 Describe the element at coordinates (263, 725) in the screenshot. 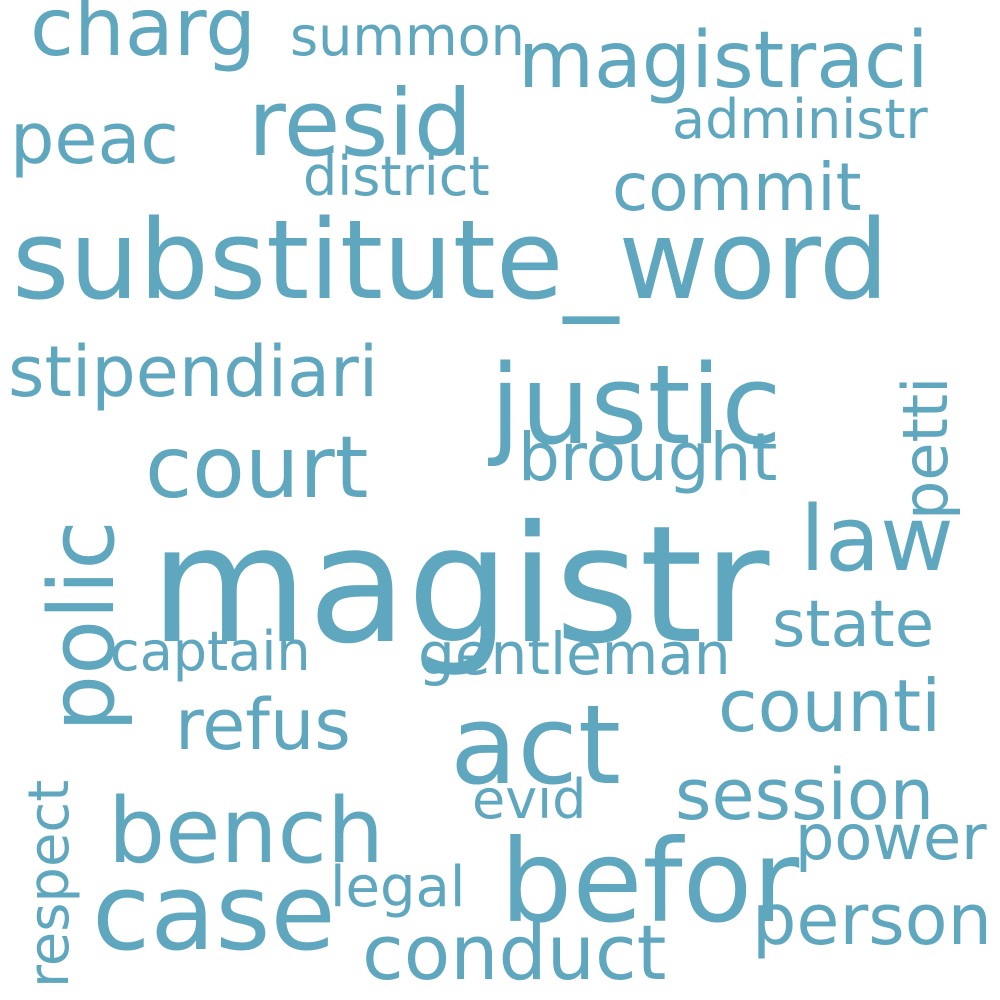

I see `word-refus: refus` at that location.